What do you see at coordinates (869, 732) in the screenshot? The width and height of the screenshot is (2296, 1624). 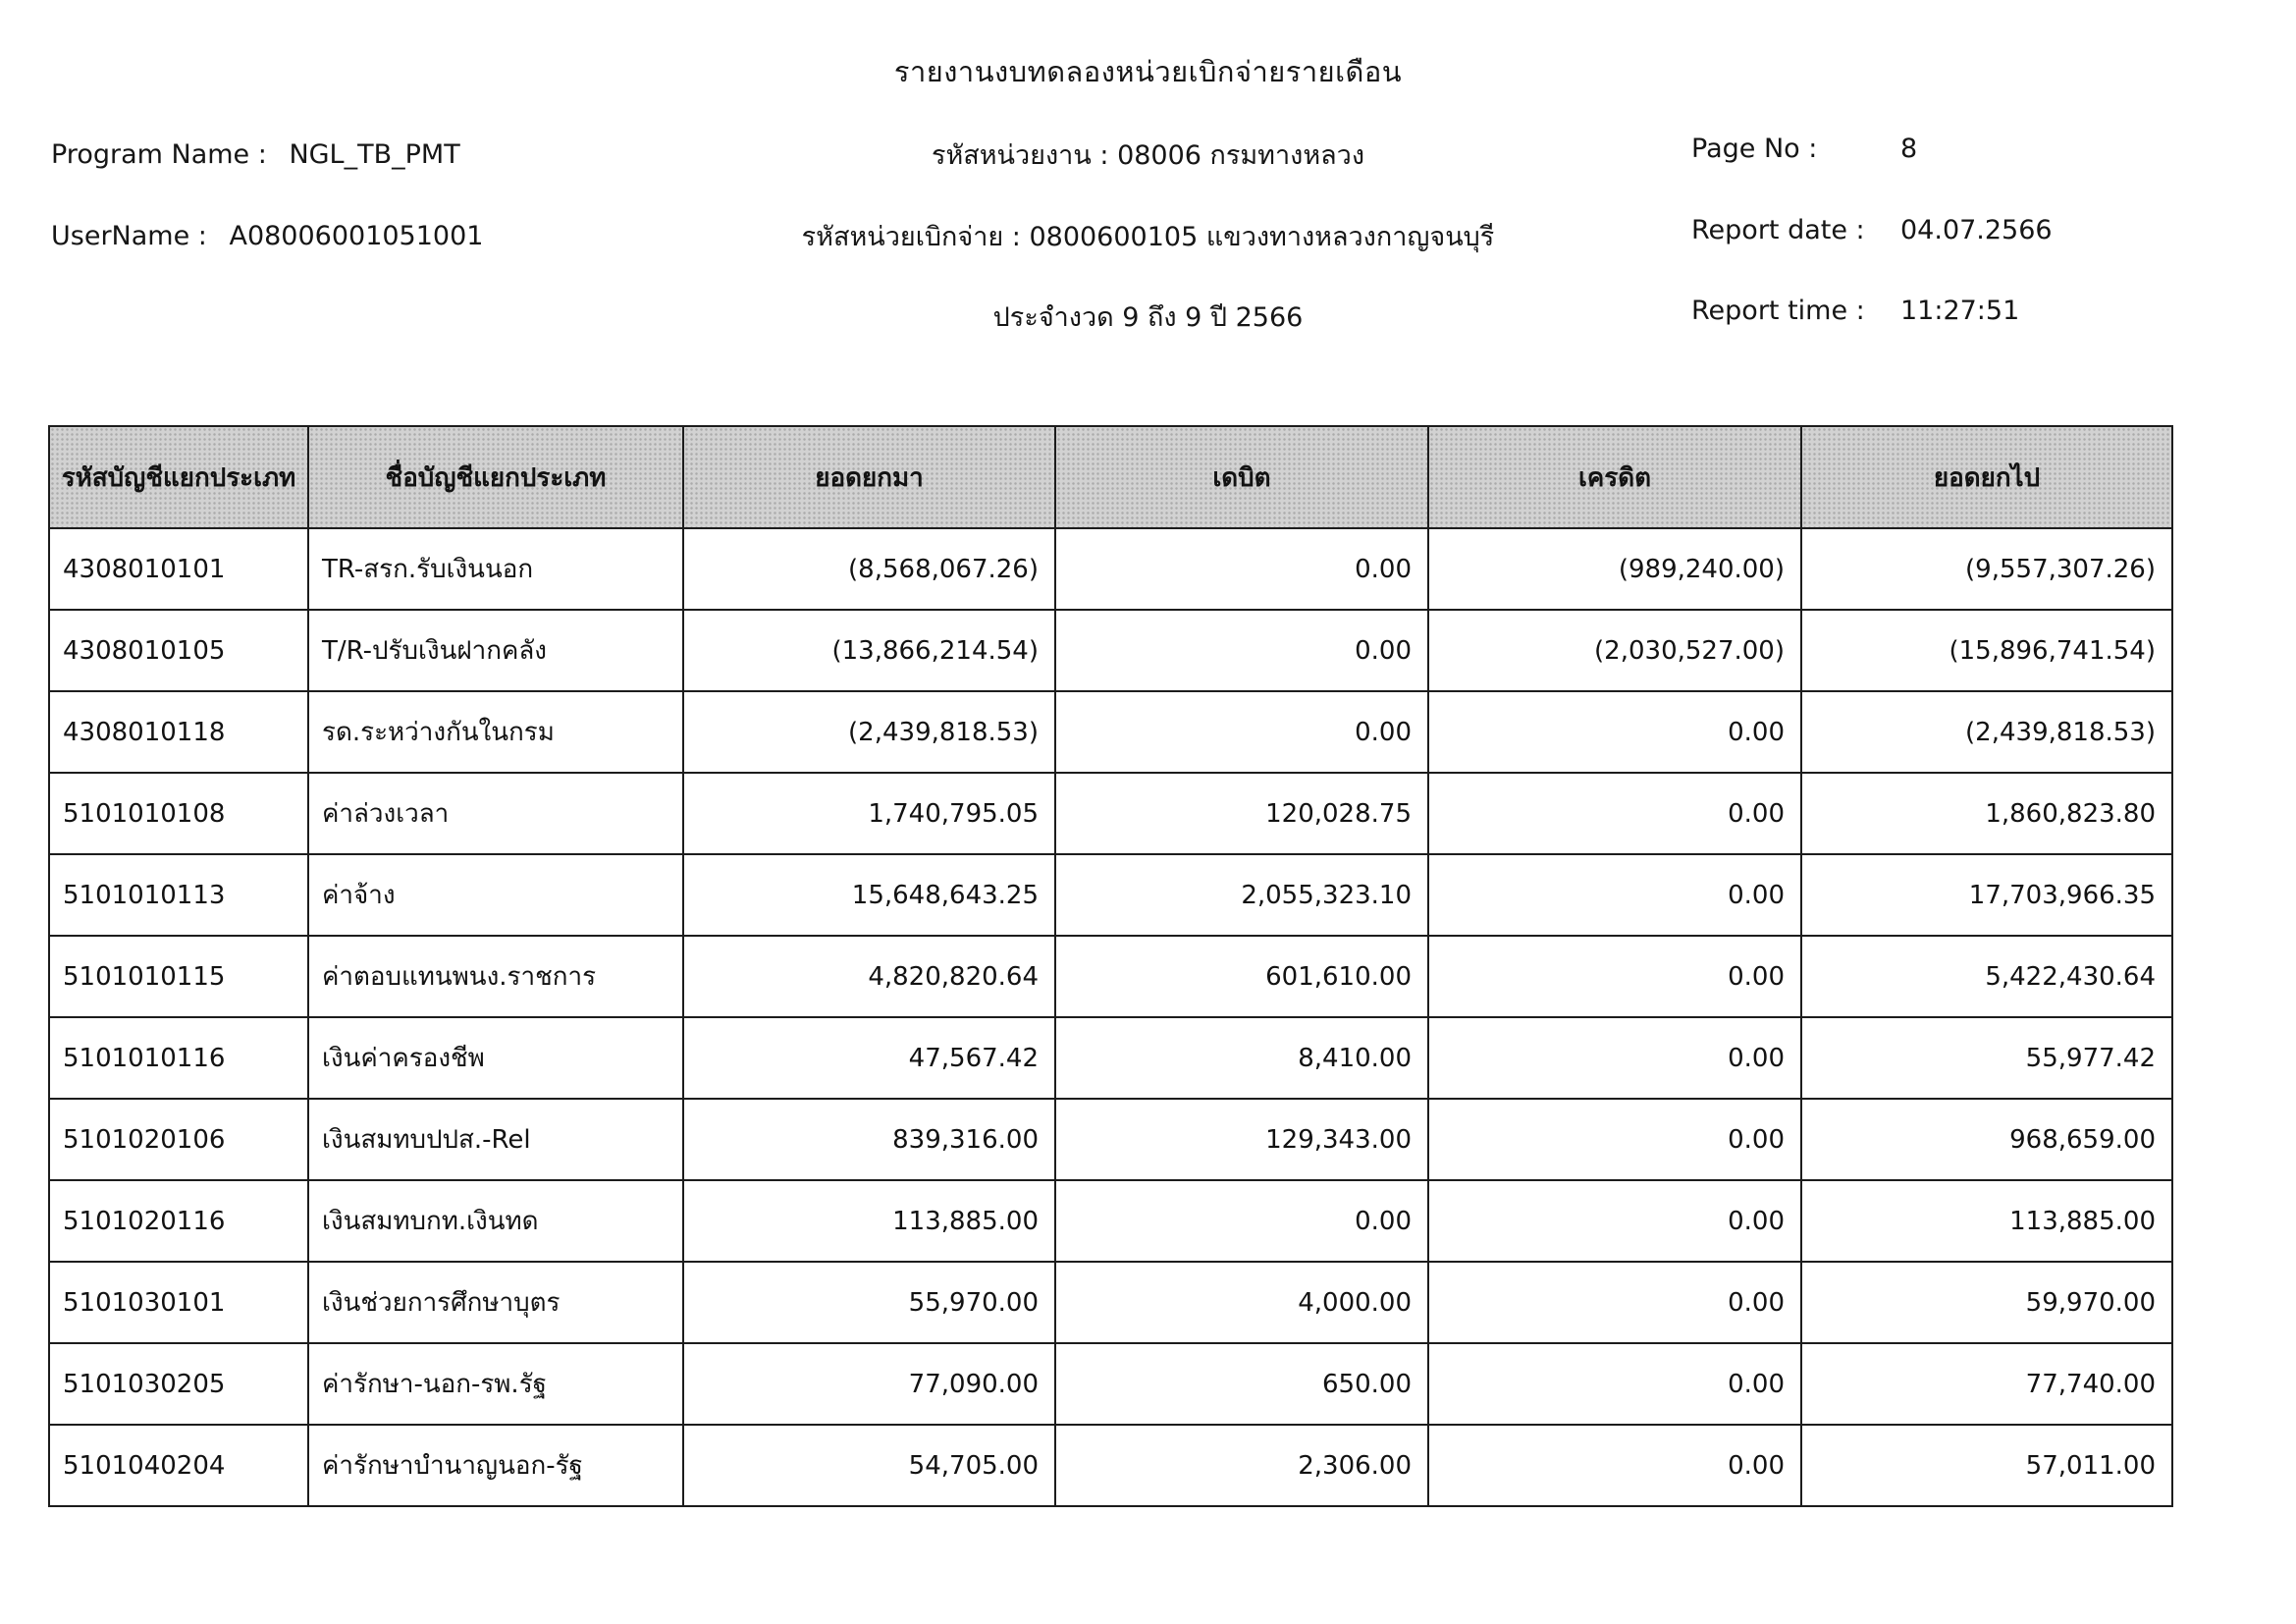 I see `amount-broughtforward-cell: (2,439,818.53)` at bounding box center [869, 732].